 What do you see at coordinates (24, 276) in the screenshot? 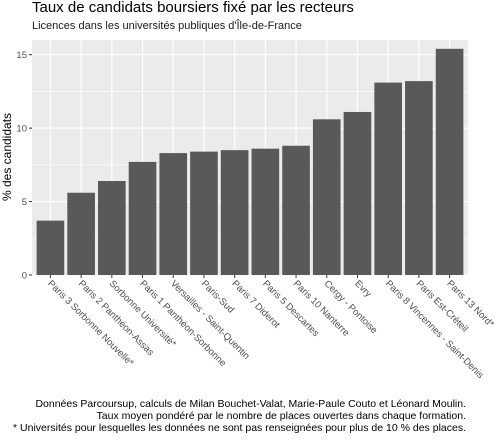
I see `y-tick-label: 0` at bounding box center [24, 276].